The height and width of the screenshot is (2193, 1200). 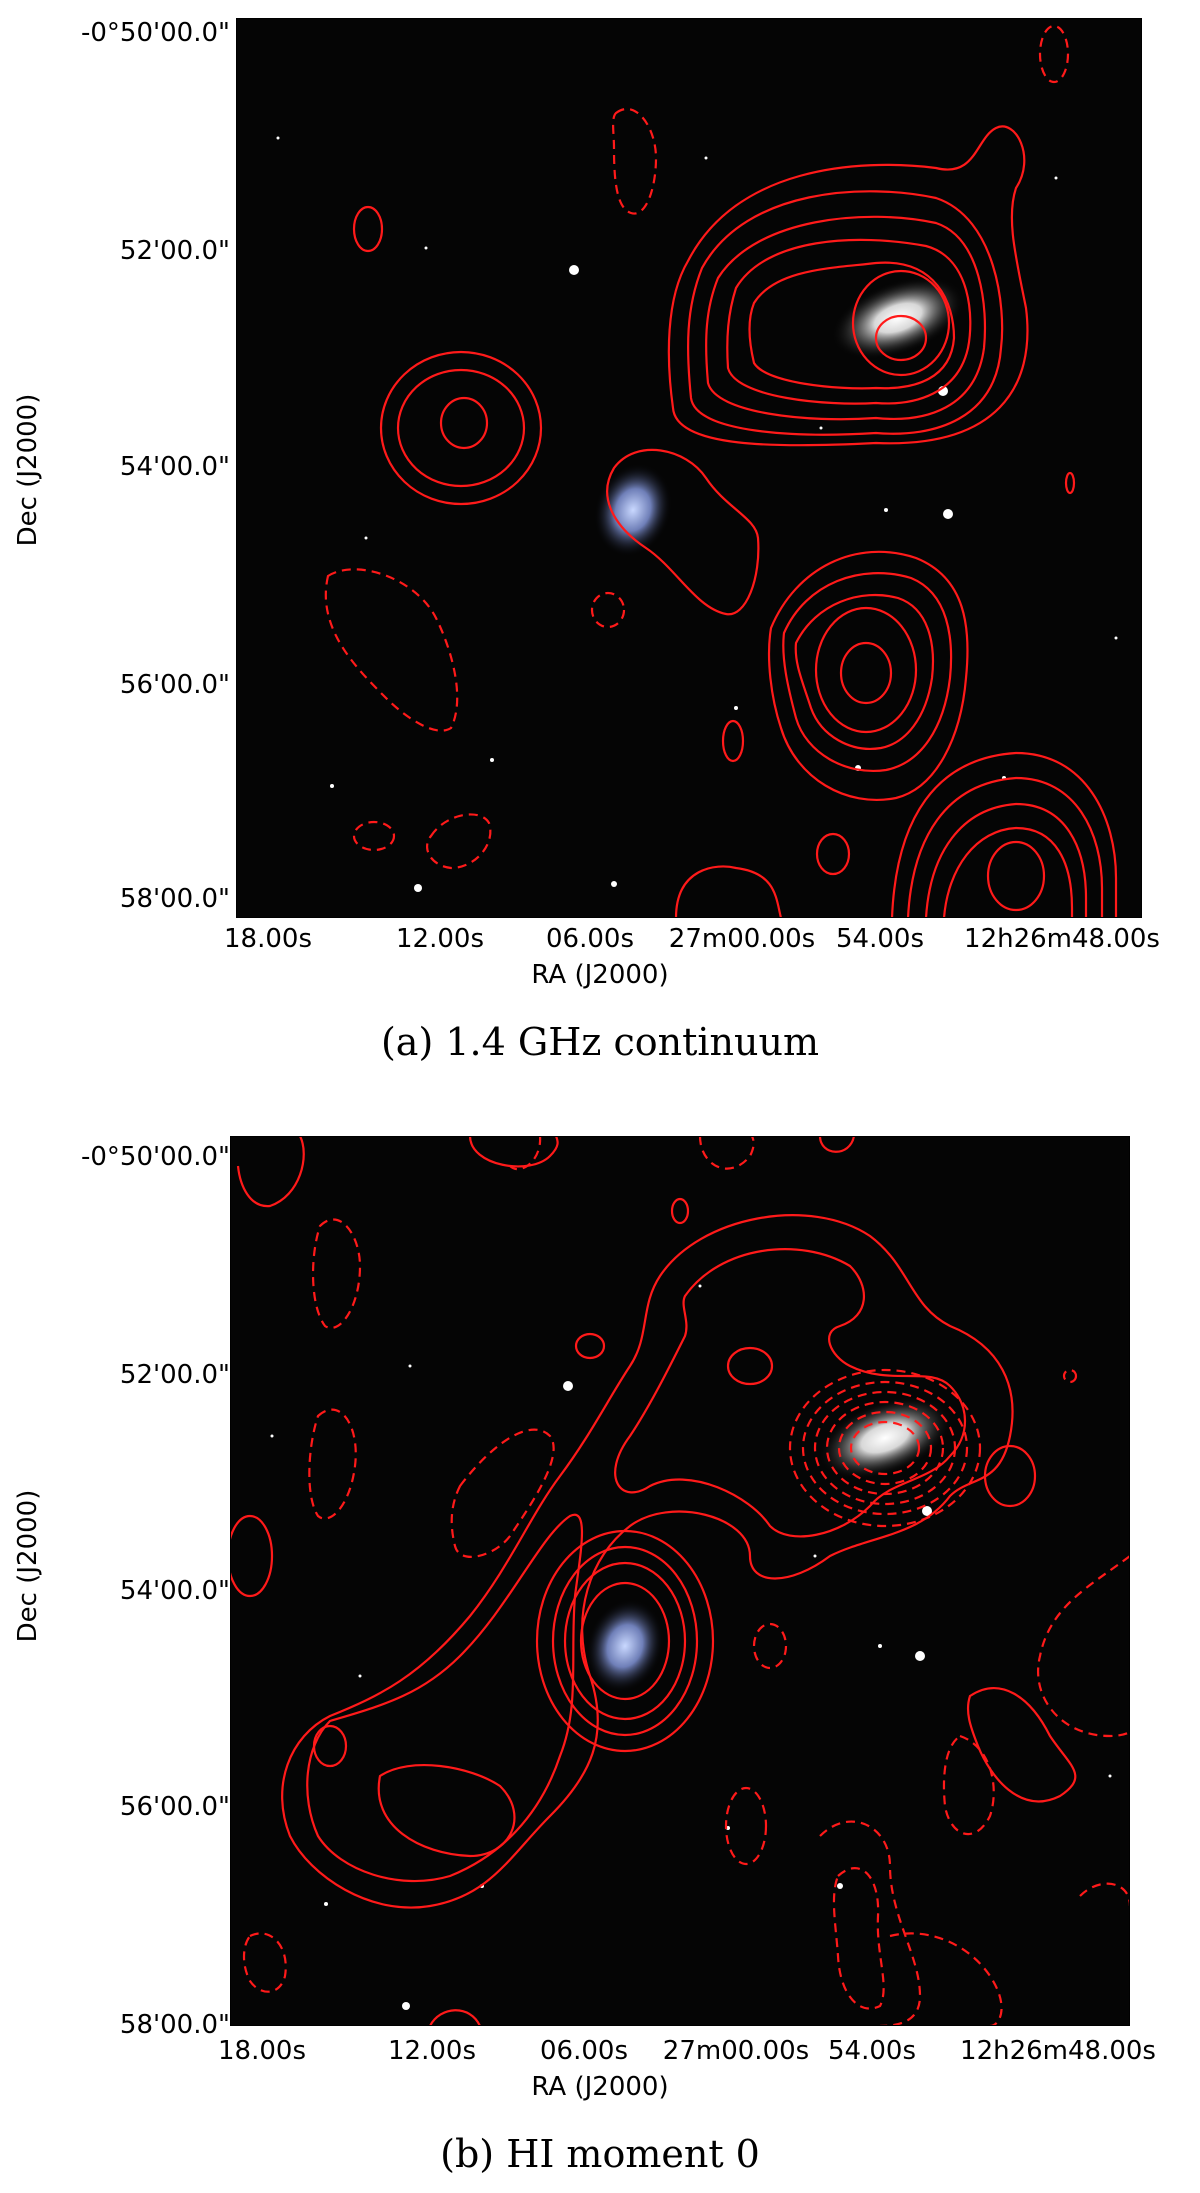 I want to click on panel-caption: (b) HI moment 0, so click(x=600, y=2154).